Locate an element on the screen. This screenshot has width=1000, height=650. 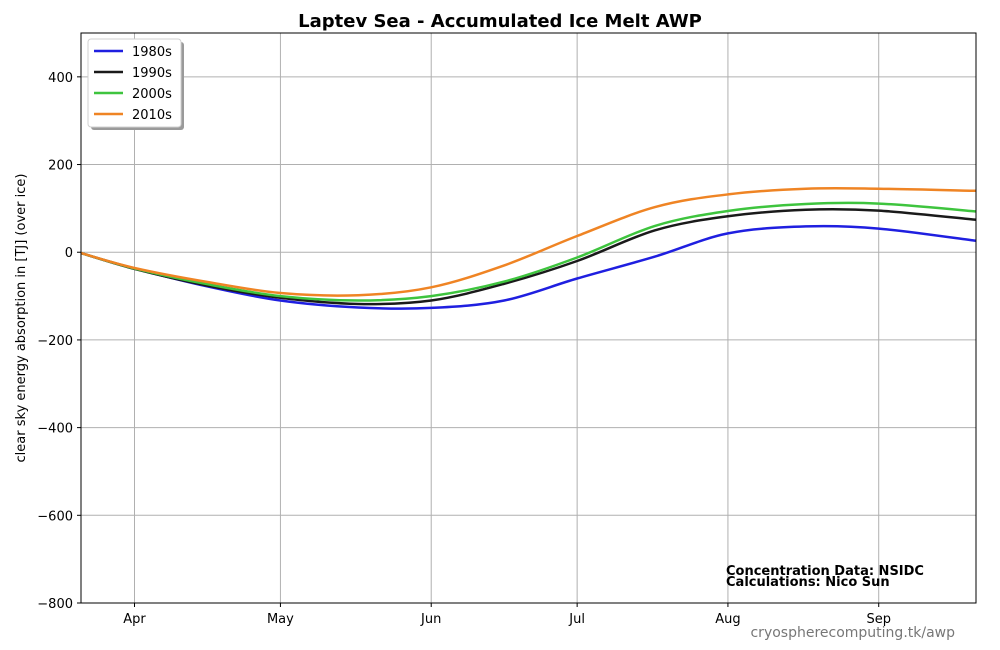
series-line-1980s is located at coordinates (528, 267).